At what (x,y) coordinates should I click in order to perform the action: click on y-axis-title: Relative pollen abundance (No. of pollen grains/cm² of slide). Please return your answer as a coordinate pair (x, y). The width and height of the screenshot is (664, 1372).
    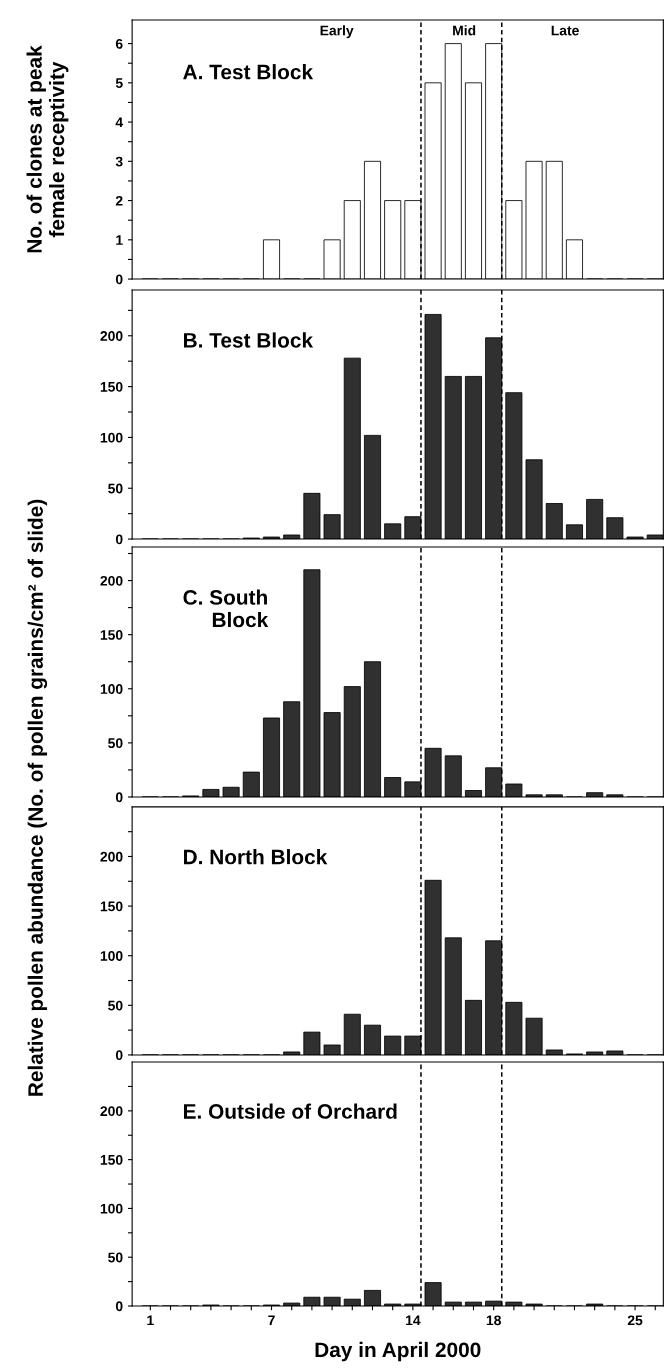
    Looking at the image, I should click on (37, 797).